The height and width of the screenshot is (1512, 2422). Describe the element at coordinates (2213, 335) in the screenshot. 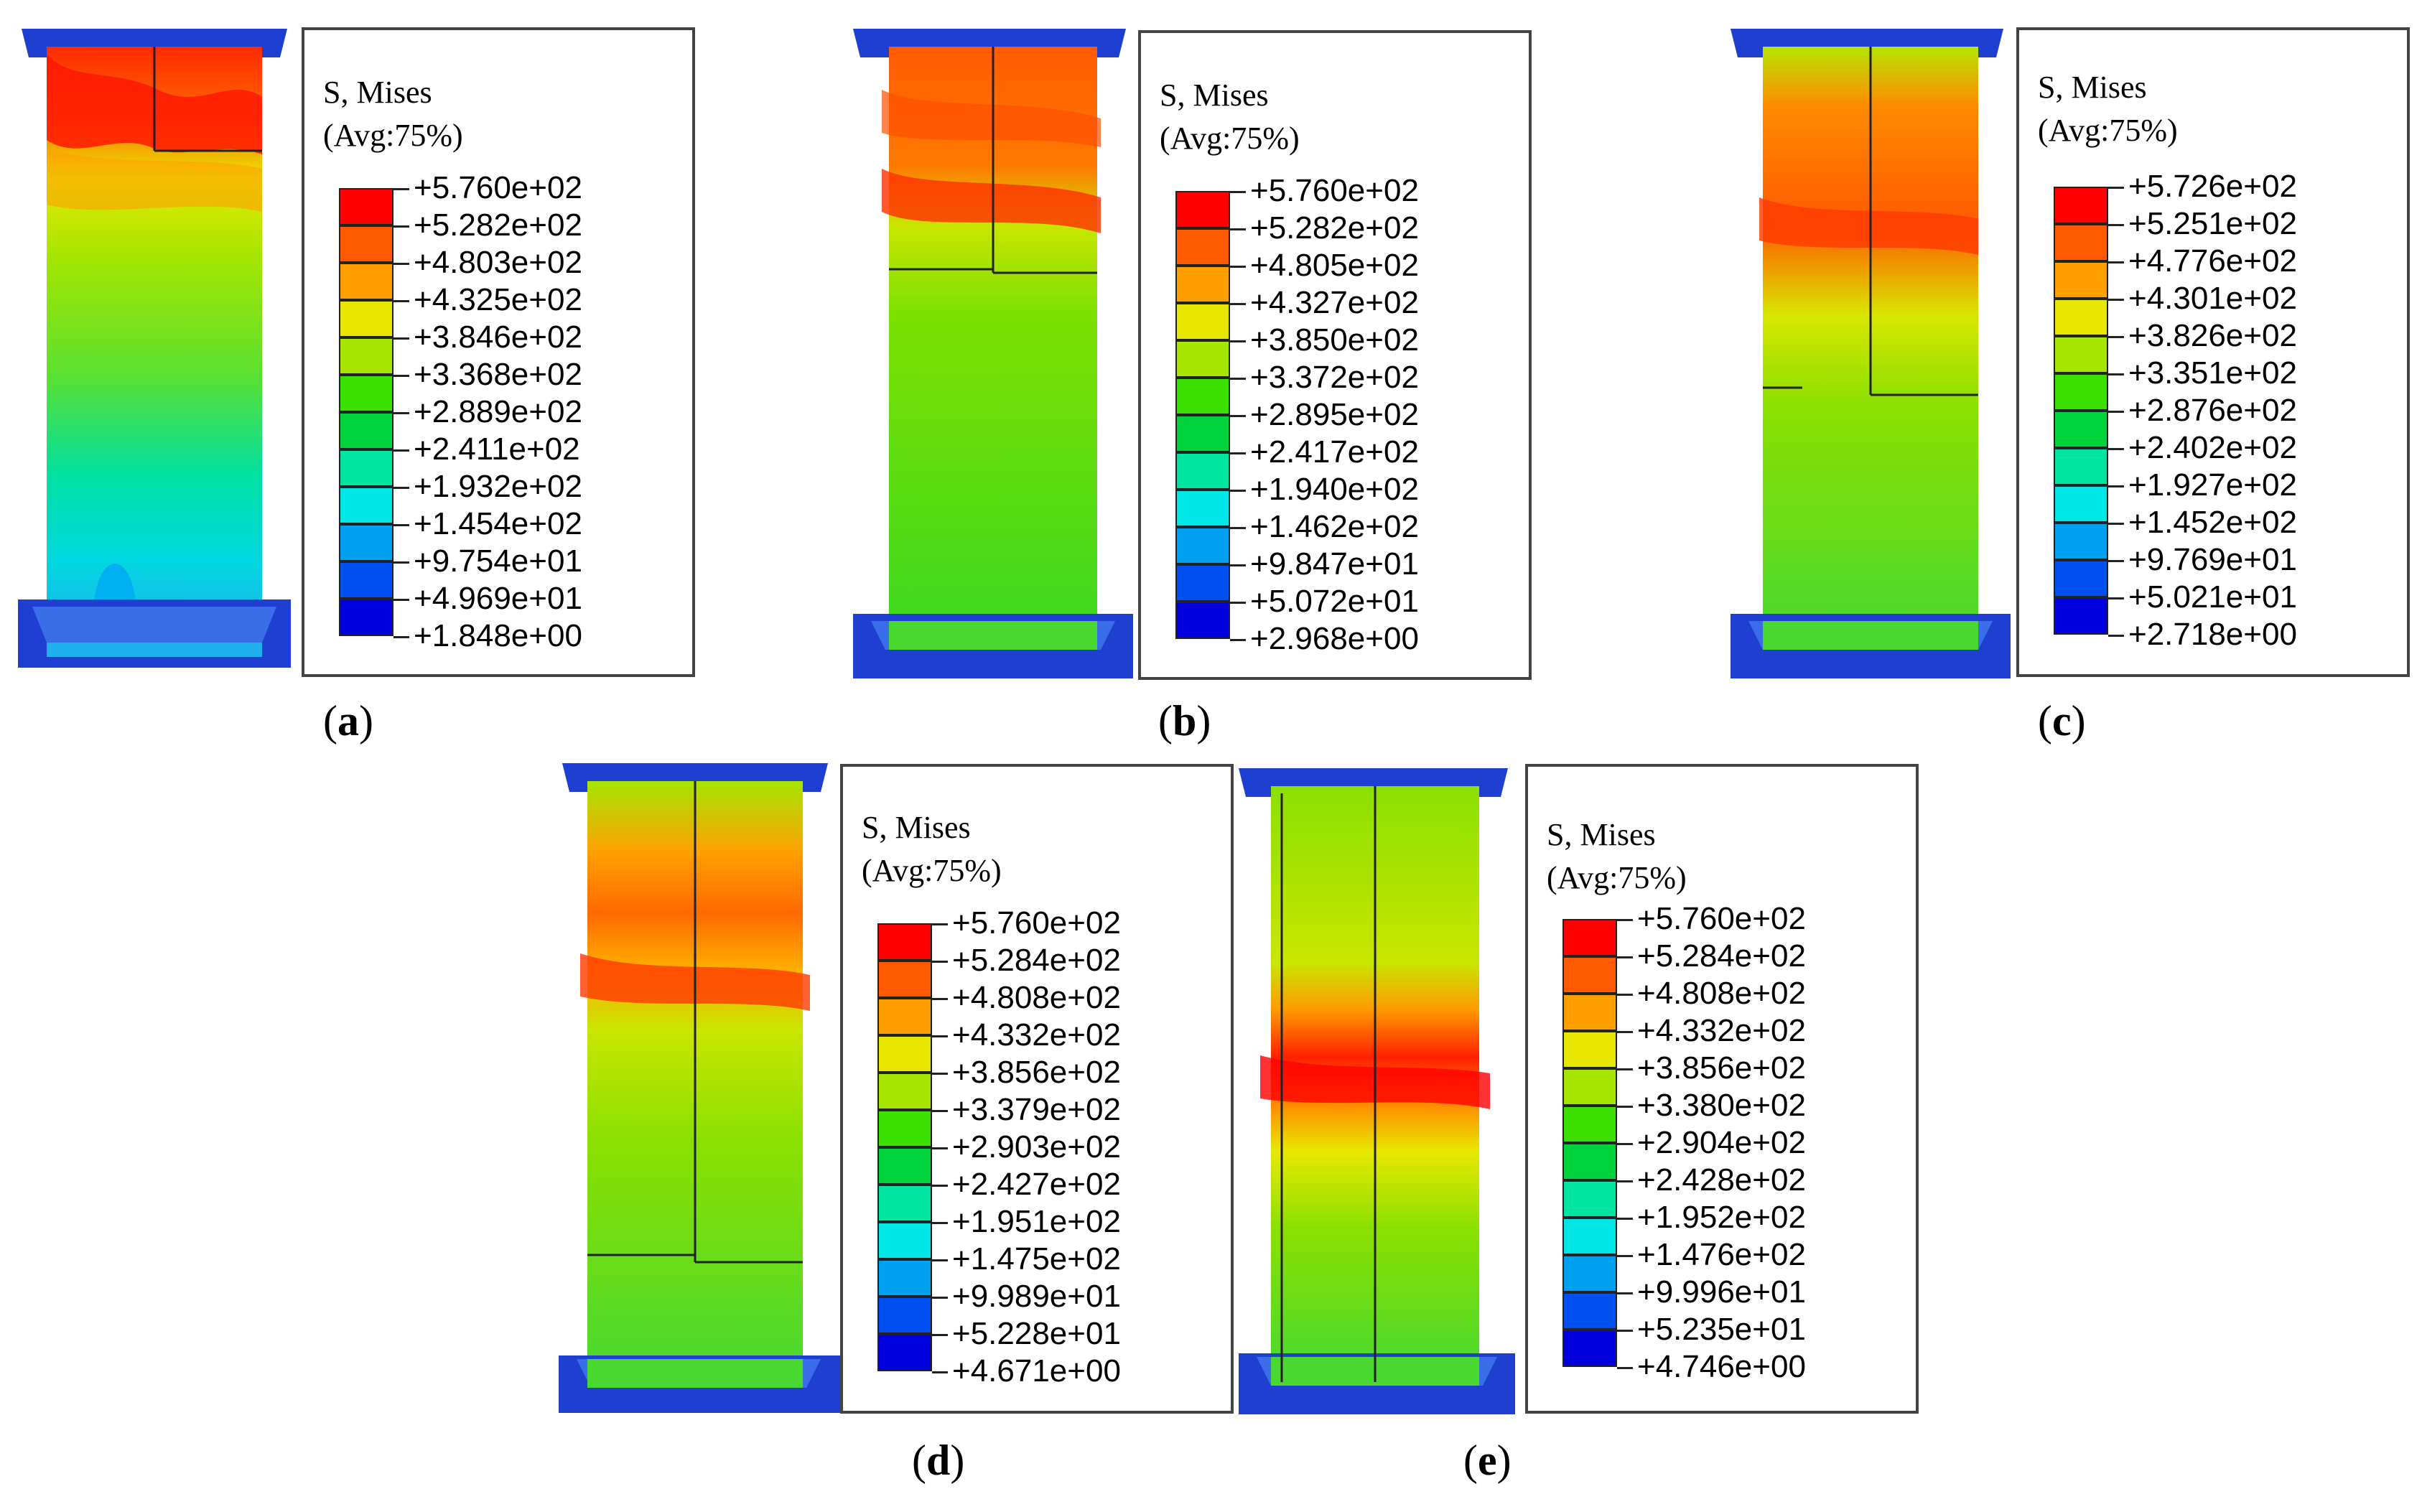

I see `scale-value: +3.826e+02` at that location.